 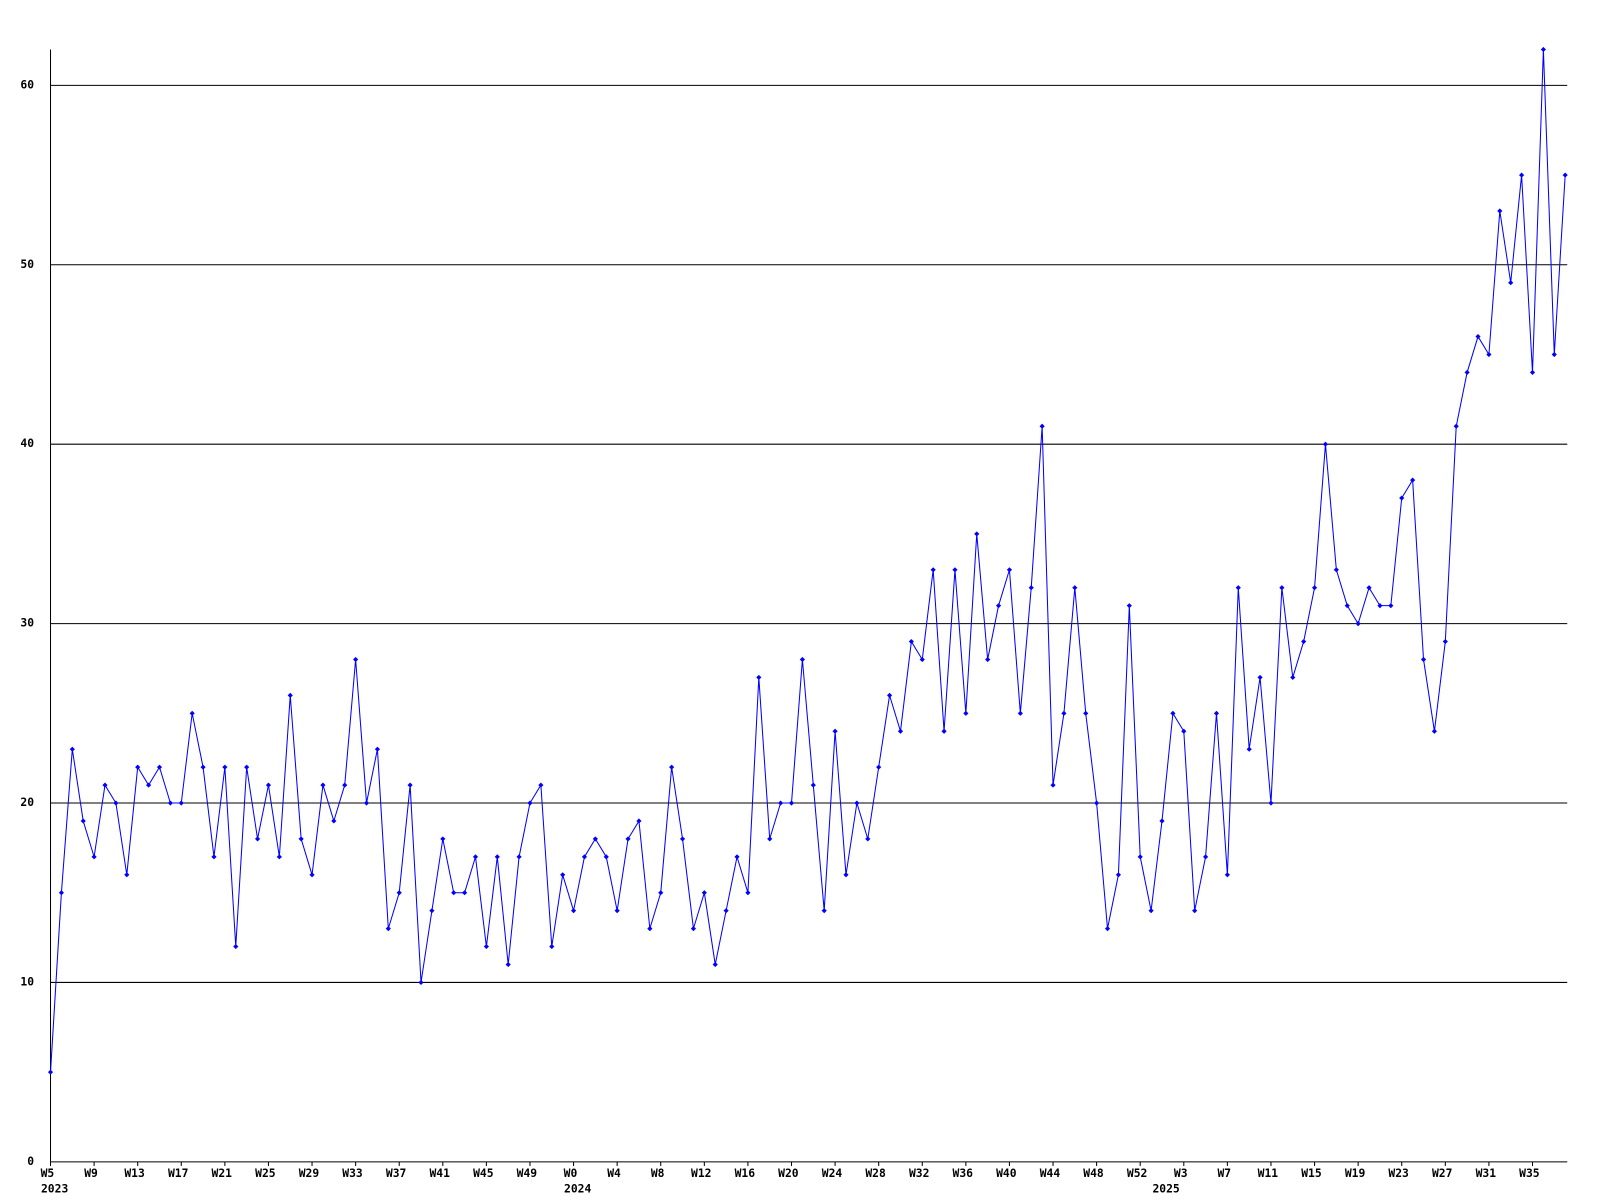 I want to click on x-tick-label: W4, so click(x=614, y=1173).